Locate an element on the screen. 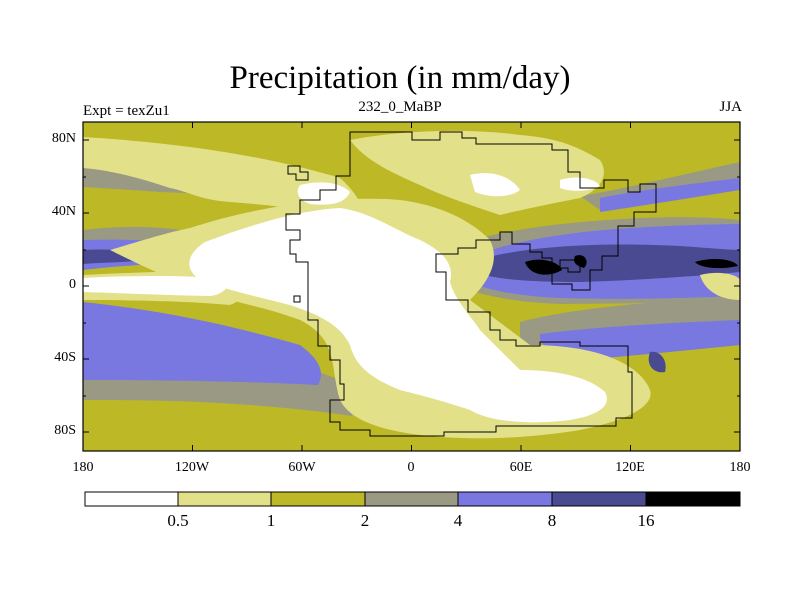  lat-tick-label: 0 is located at coordinates (72, 284).